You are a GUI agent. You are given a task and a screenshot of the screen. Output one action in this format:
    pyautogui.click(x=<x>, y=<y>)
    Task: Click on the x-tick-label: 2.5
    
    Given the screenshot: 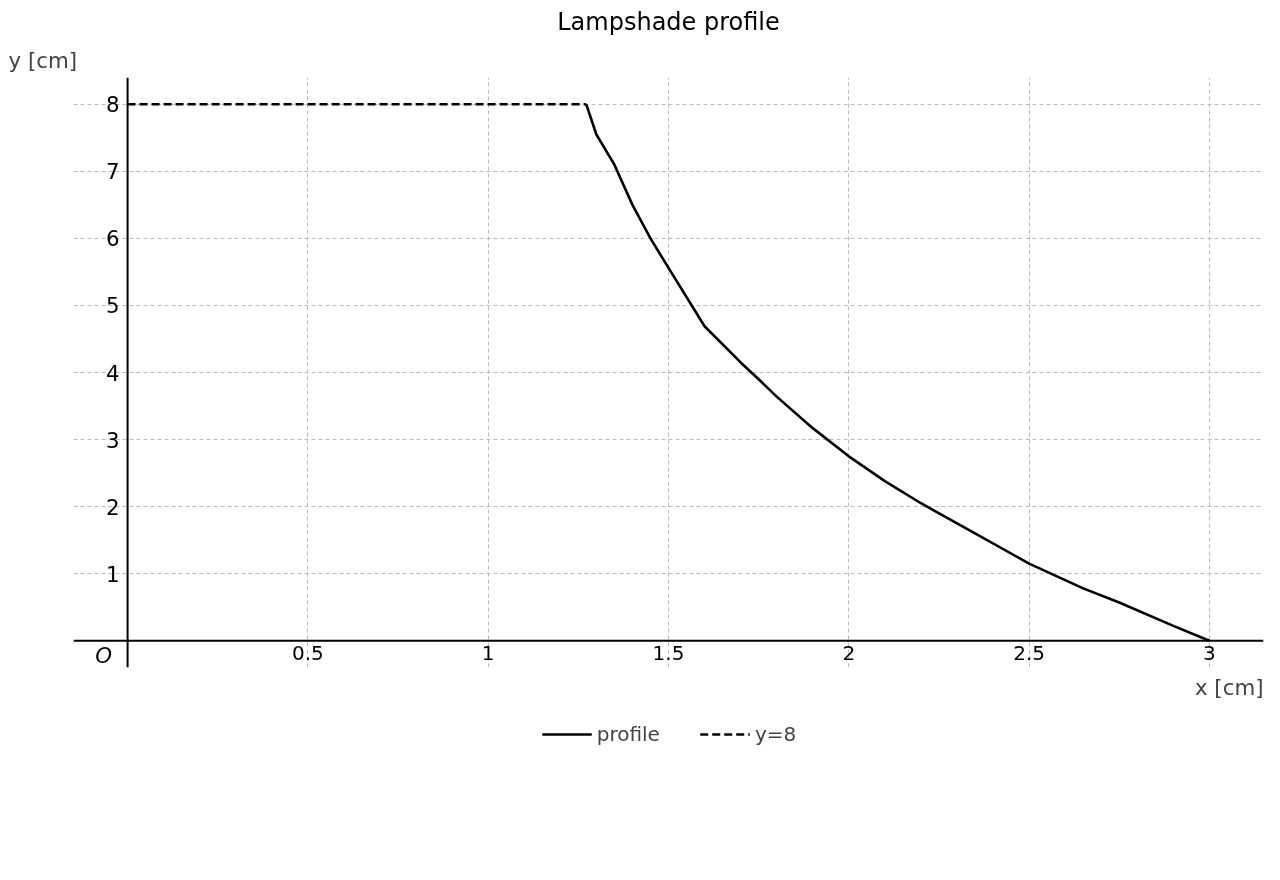 What is the action you would take?
    pyautogui.click(x=1029, y=652)
    